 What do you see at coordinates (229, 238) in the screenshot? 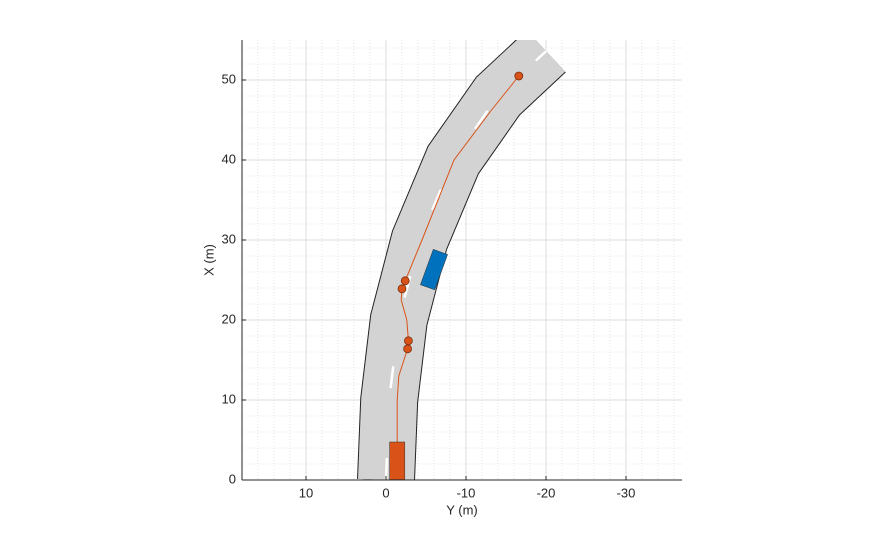
I see `y-tick-label: 30` at bounding box center [229, 238].